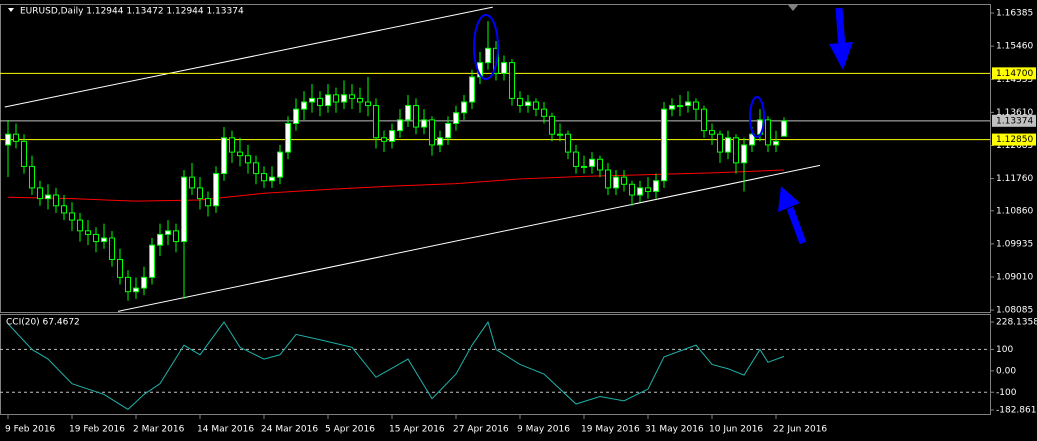 The height and width of the screenshot is (441, 1037). What do you see at coordinates (1014, 74) in the screenshot?
I see `price-level-label: 1.14700` at bounding box center [1014, 74].